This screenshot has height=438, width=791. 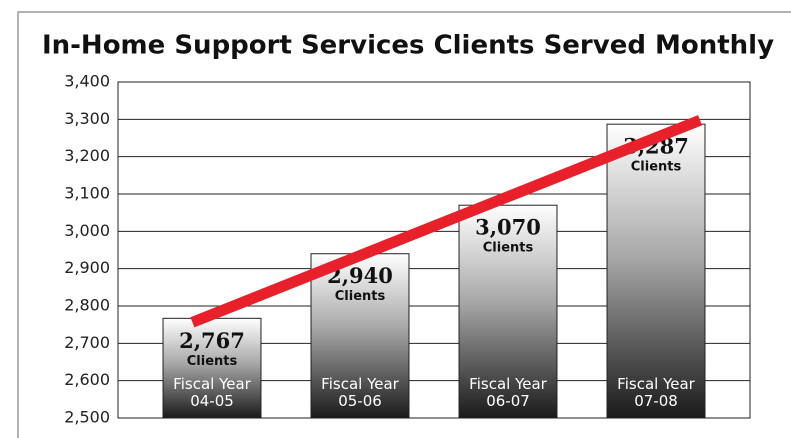 What do you see at coordinates (87, 118) in the screenshot?
I see `y-tick-label: 3,300` at bounding box center [87, 118].